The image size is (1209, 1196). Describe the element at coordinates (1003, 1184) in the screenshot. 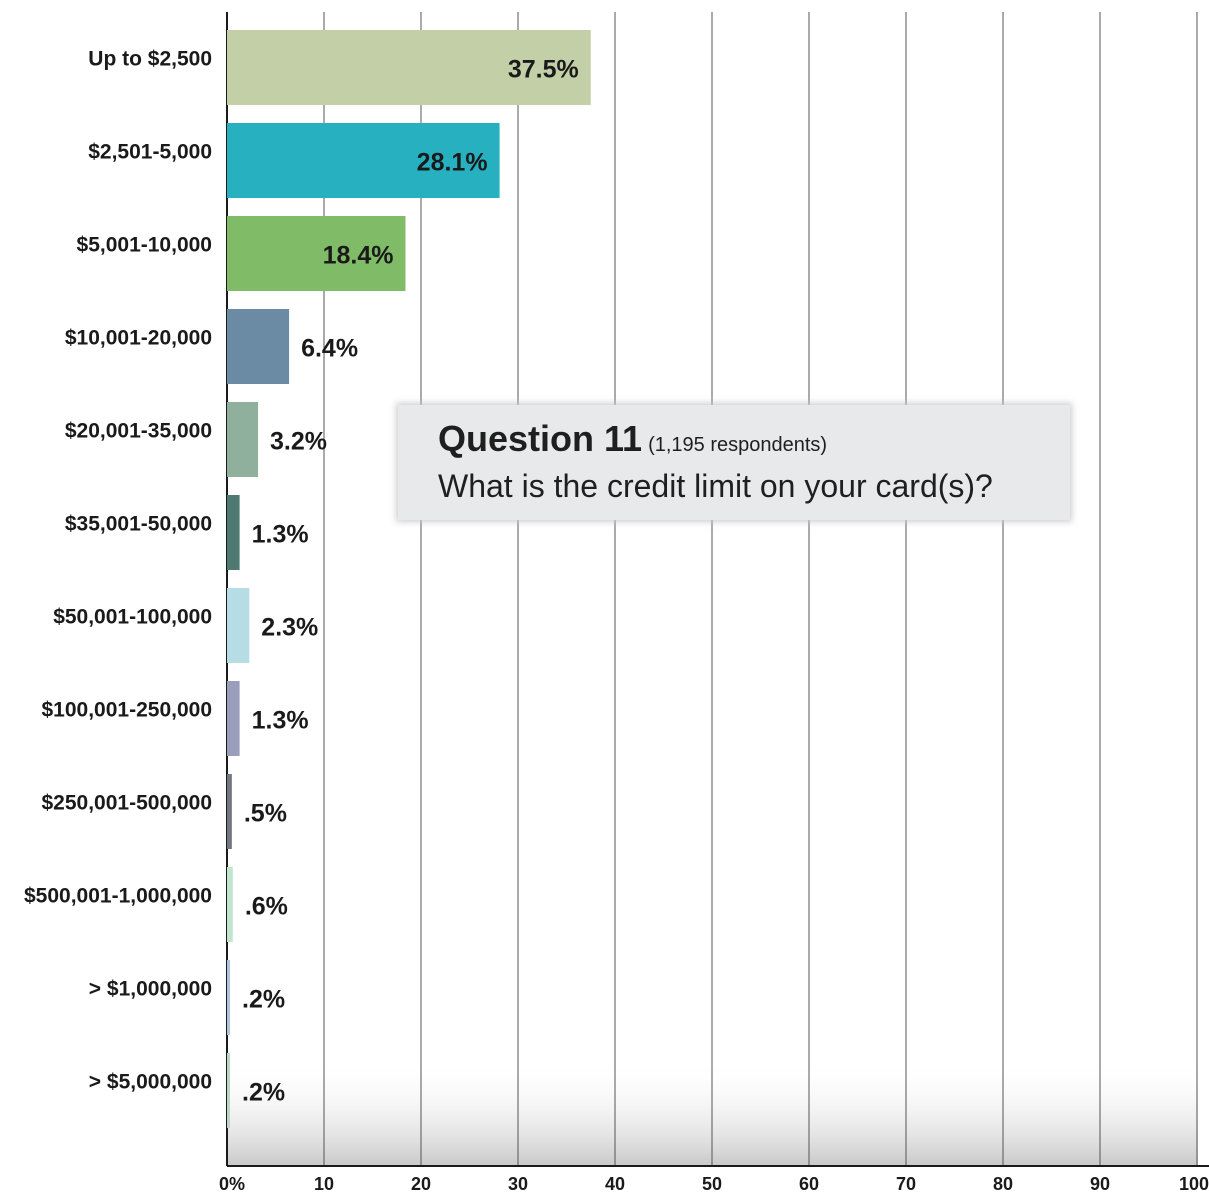

I see `x-tick-label: 80` at that location.